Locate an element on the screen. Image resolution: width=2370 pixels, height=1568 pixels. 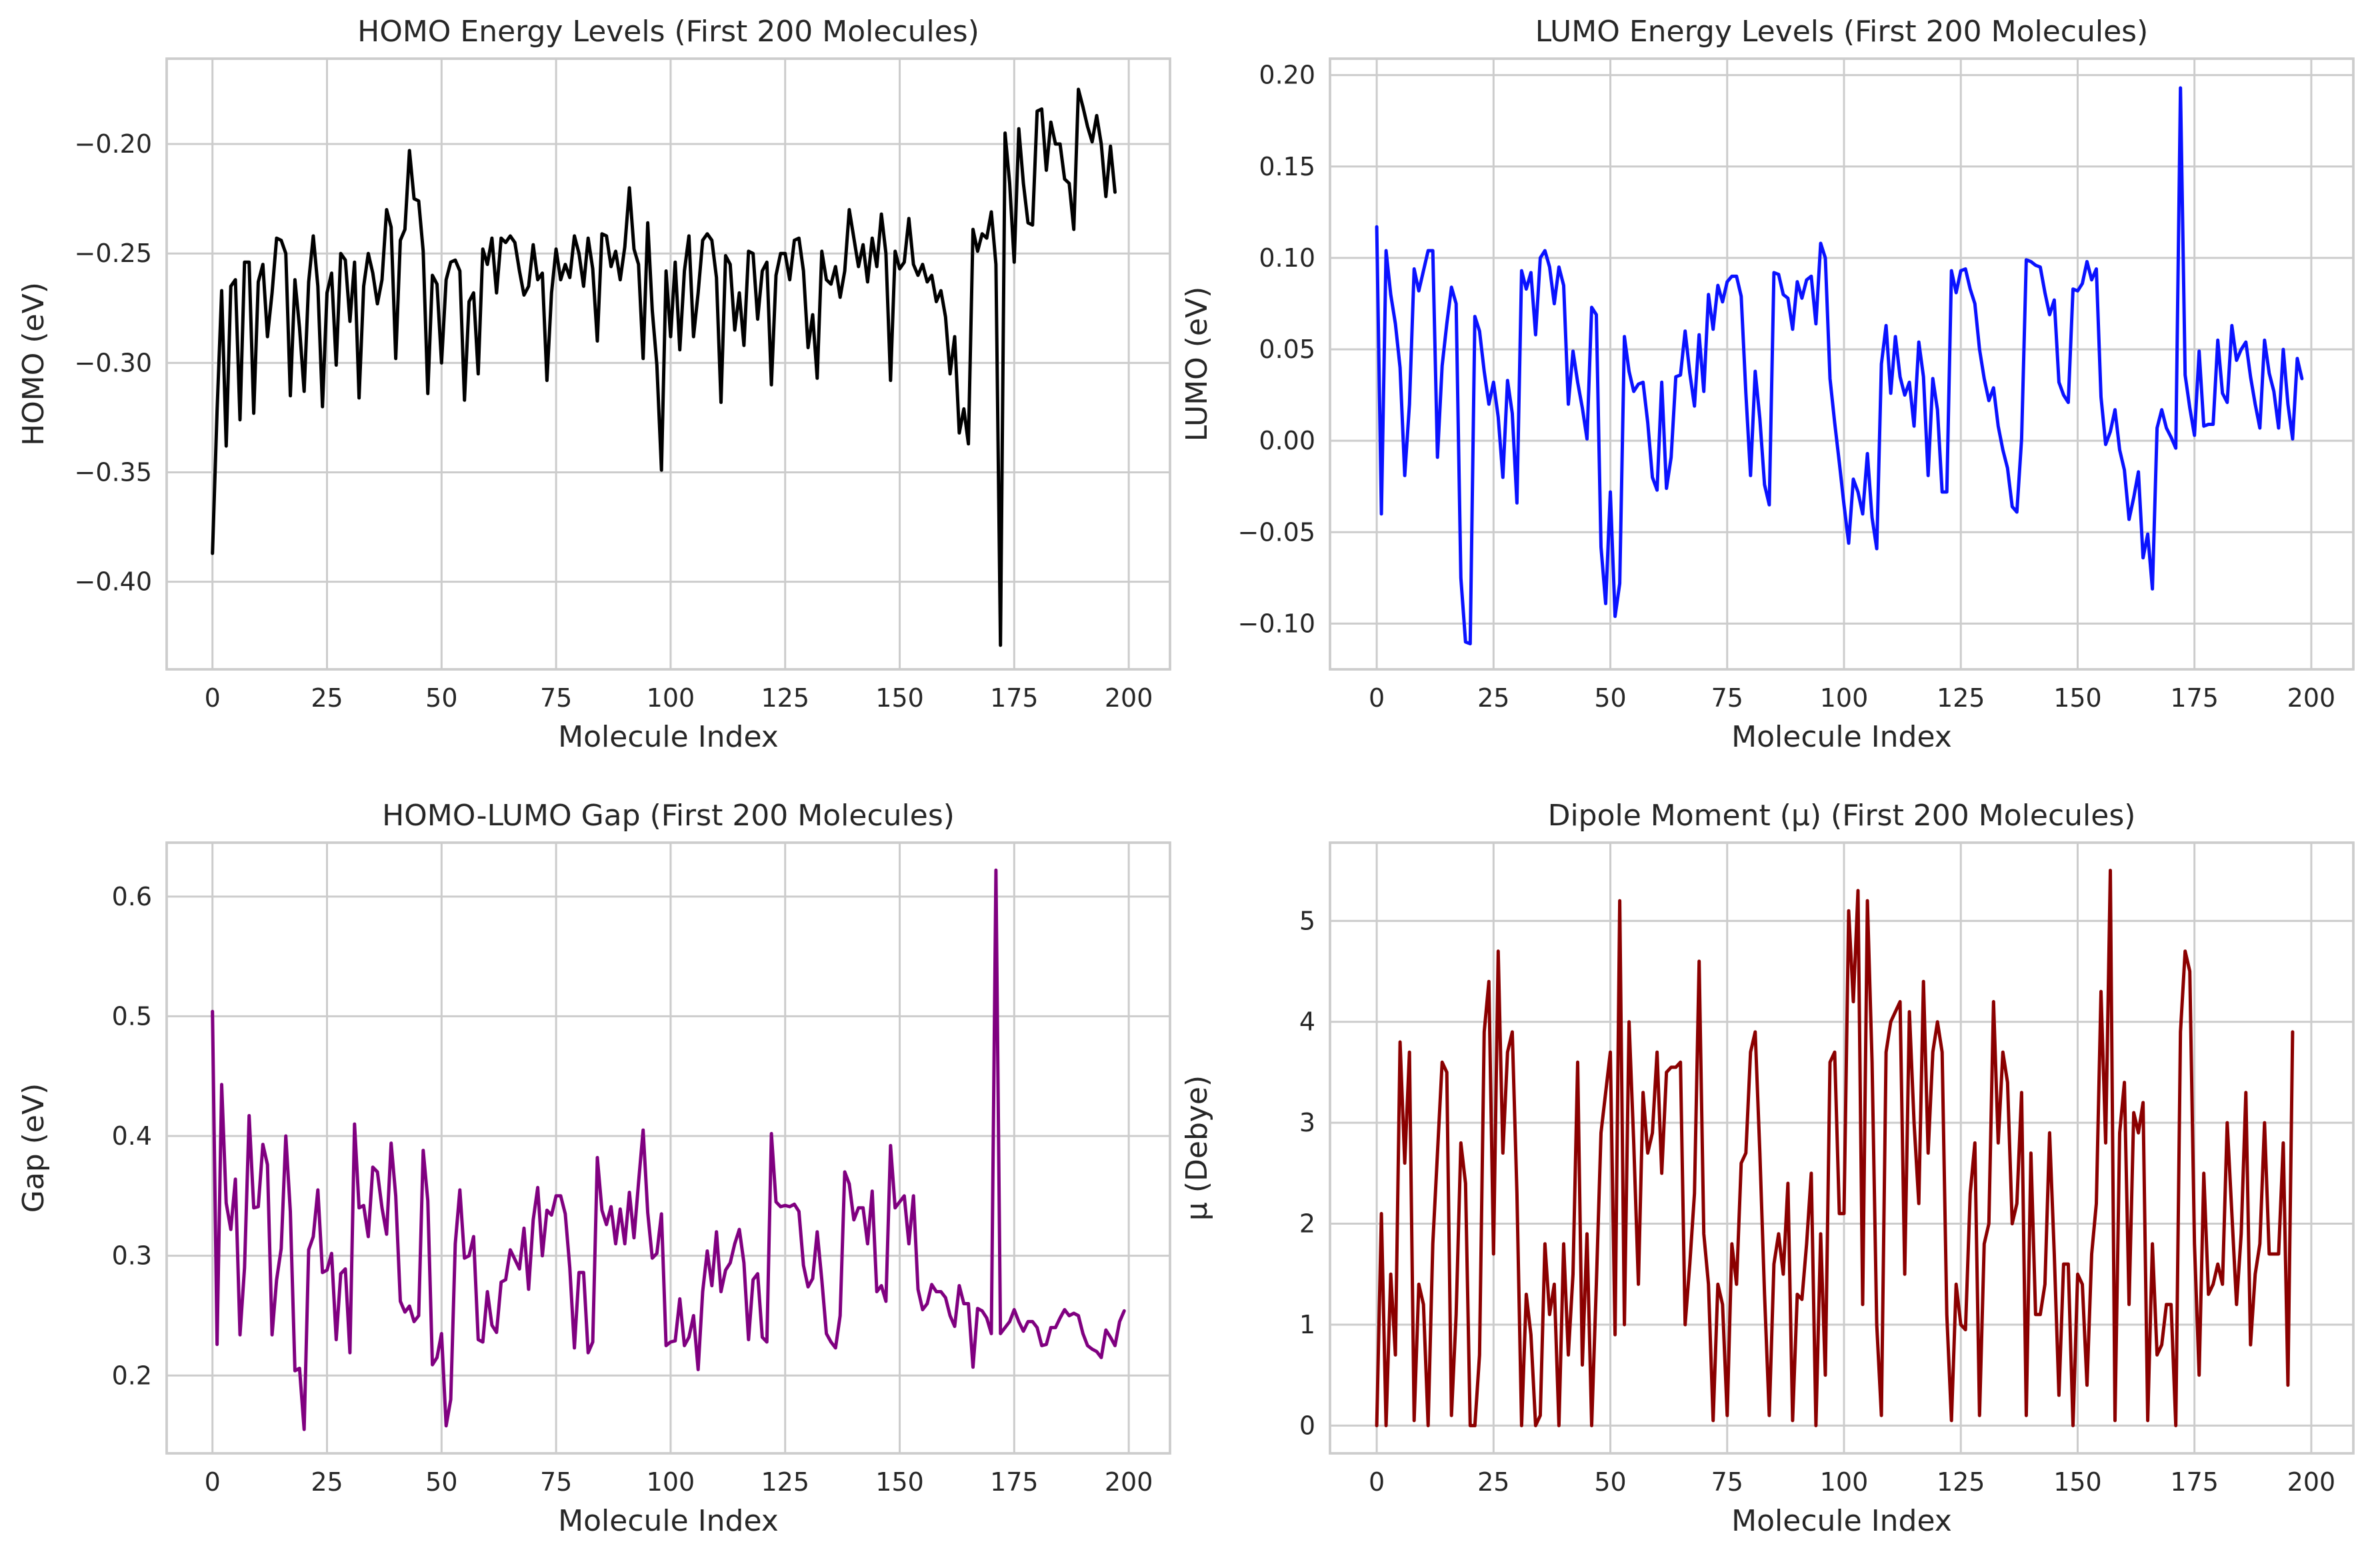
gap-ytick-label-3: 0.5 is located at coordinates (132, 1016).